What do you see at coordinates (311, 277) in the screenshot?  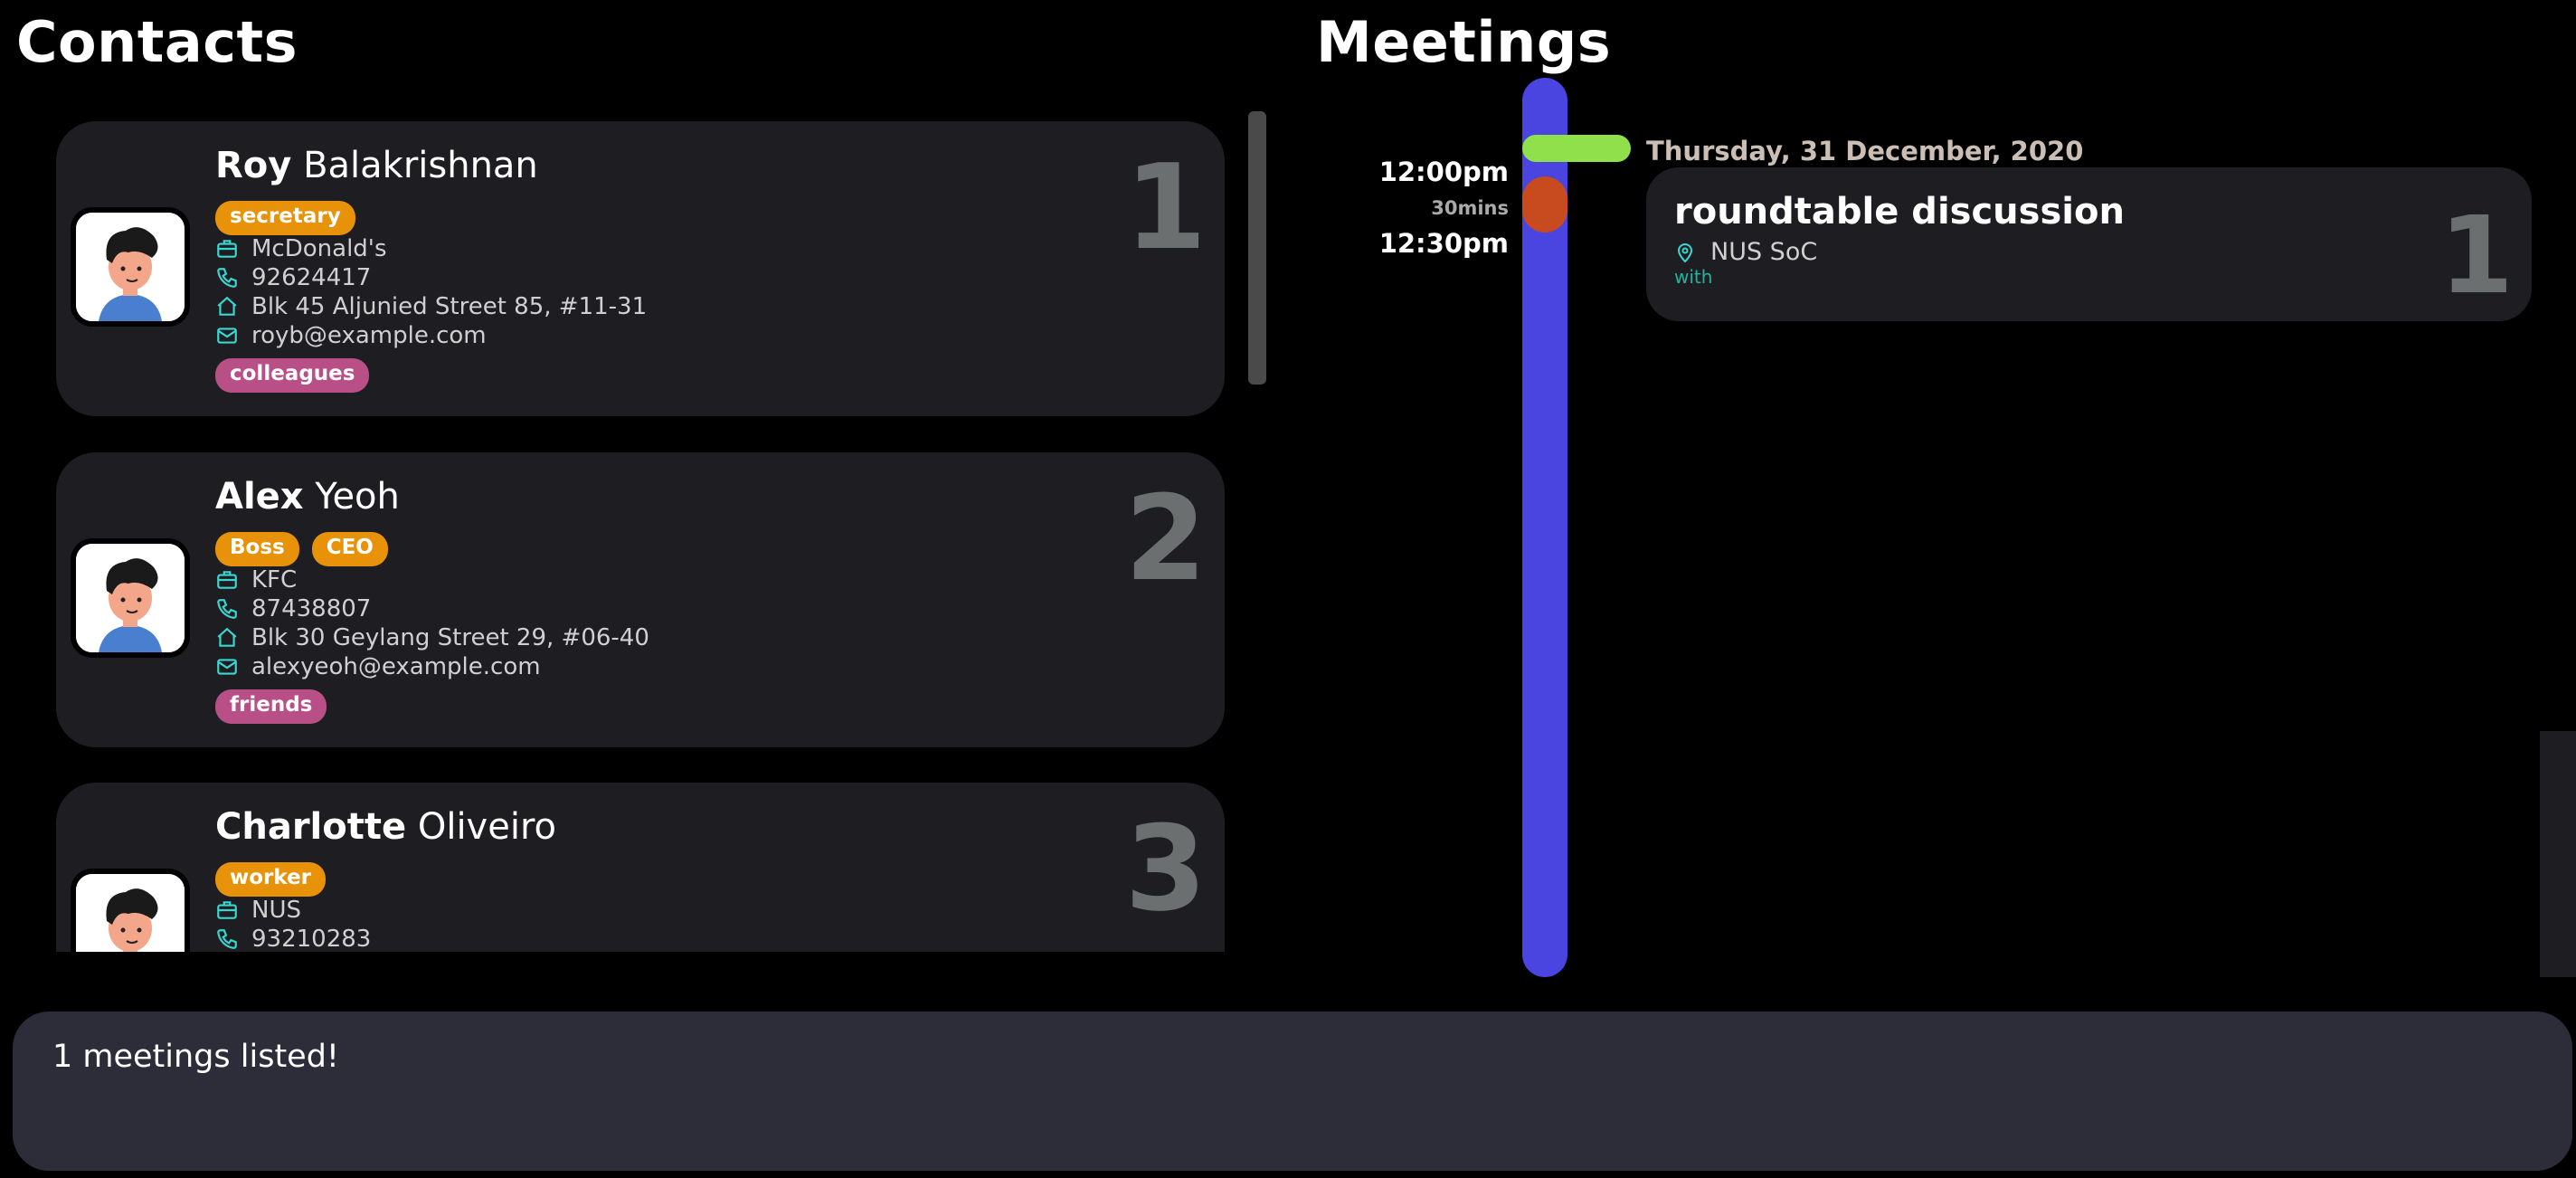 I see `contact-phone: 92624417` at bounding box center [311, 277].